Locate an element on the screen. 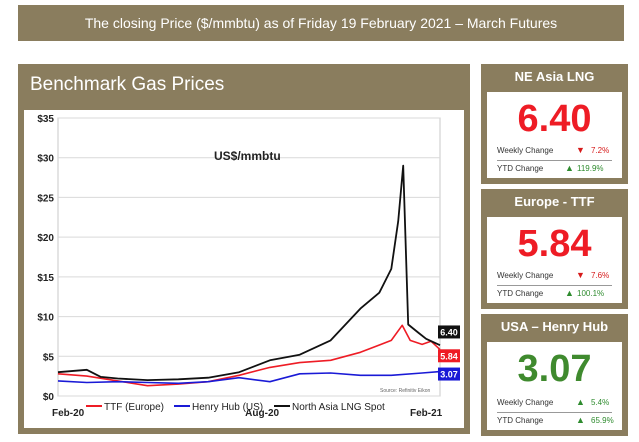 This screenshot has height=442, width=639. x-tick-label: Aug-20 is located at coordinates (262, 413).